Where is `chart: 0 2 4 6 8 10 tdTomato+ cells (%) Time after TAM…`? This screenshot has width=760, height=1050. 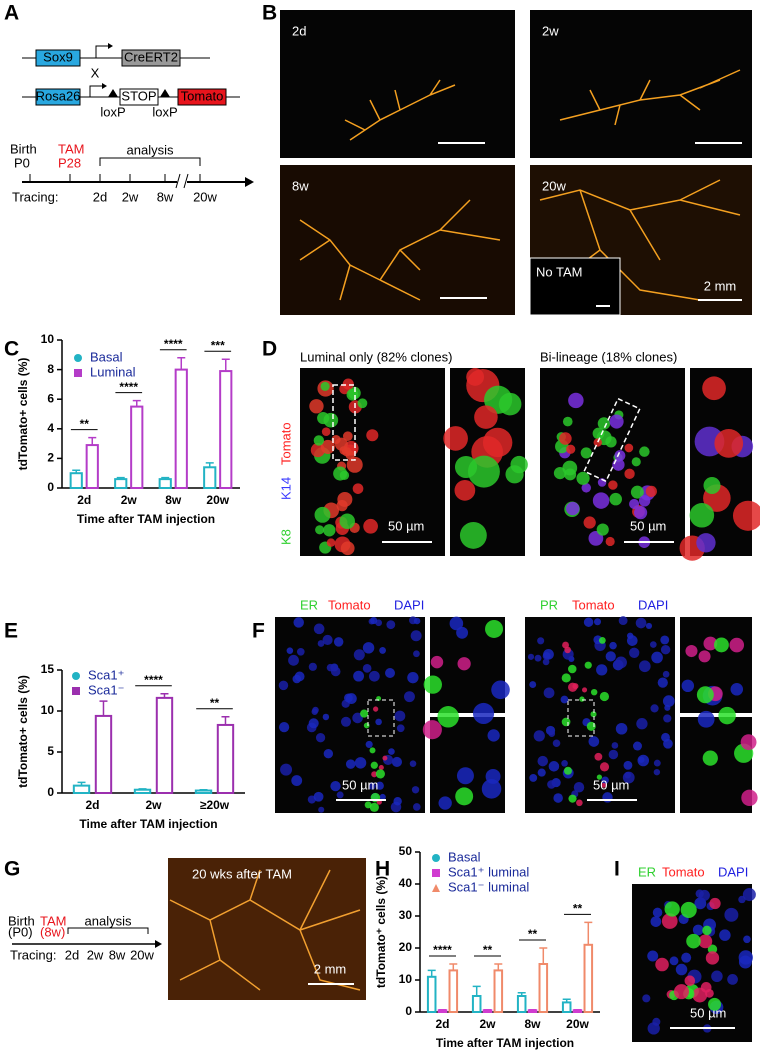 chart: 0 2 4 6 8 10 tdTomato+ cells (%) Time after TAM… is located at coordinates (128, 429).